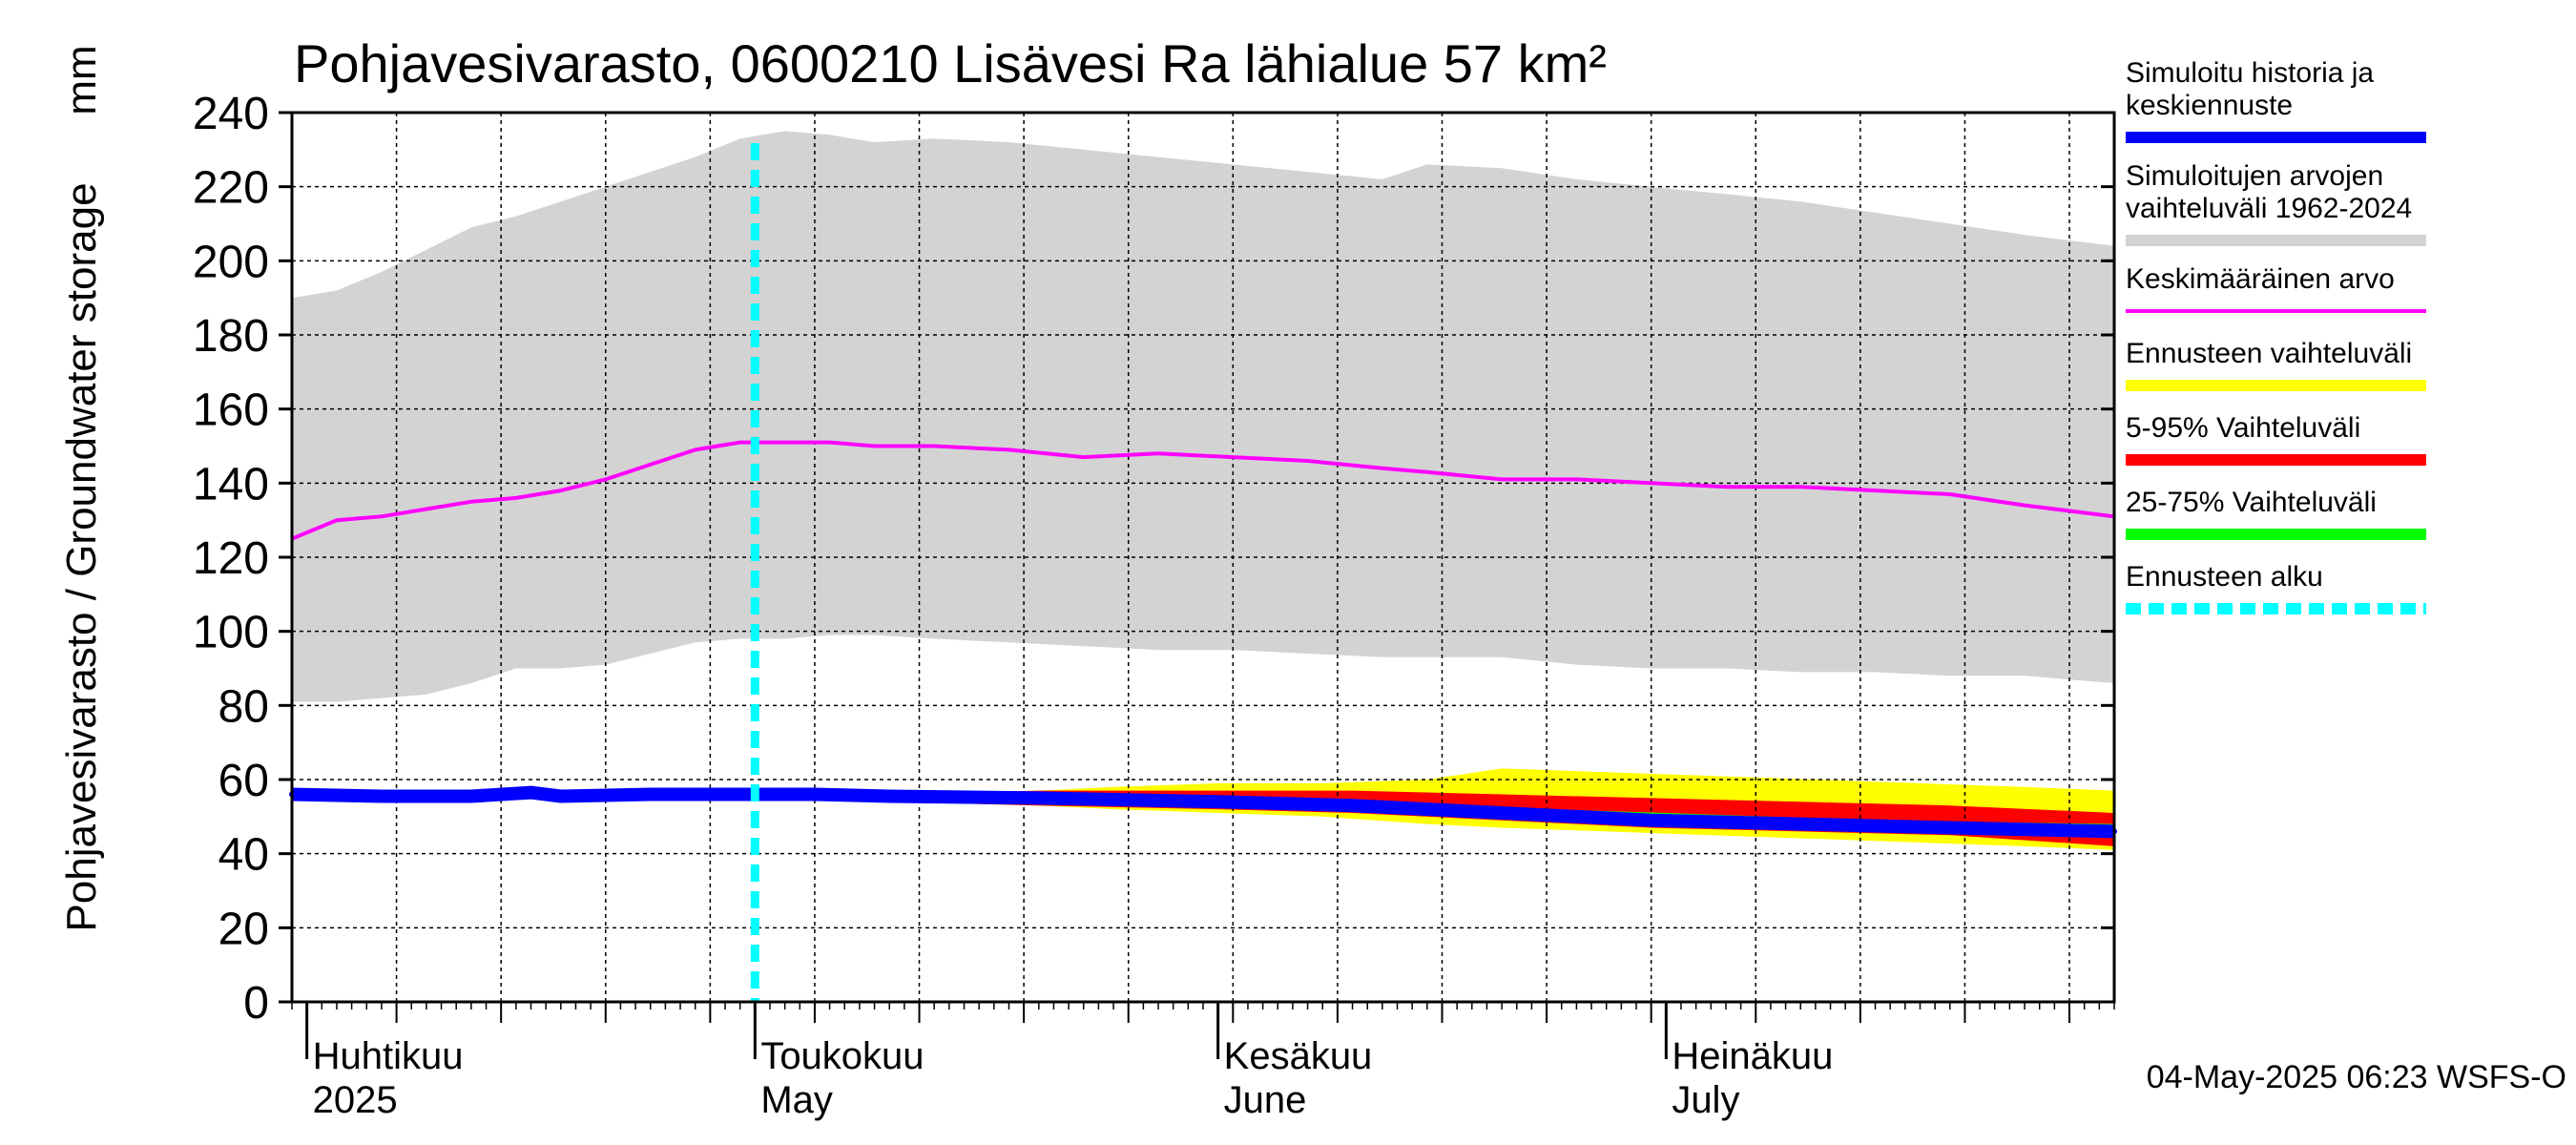 The image size is (2576, 1145). I want to click on legend-label: Simuloitujen arvojen, so click(2254, 176).